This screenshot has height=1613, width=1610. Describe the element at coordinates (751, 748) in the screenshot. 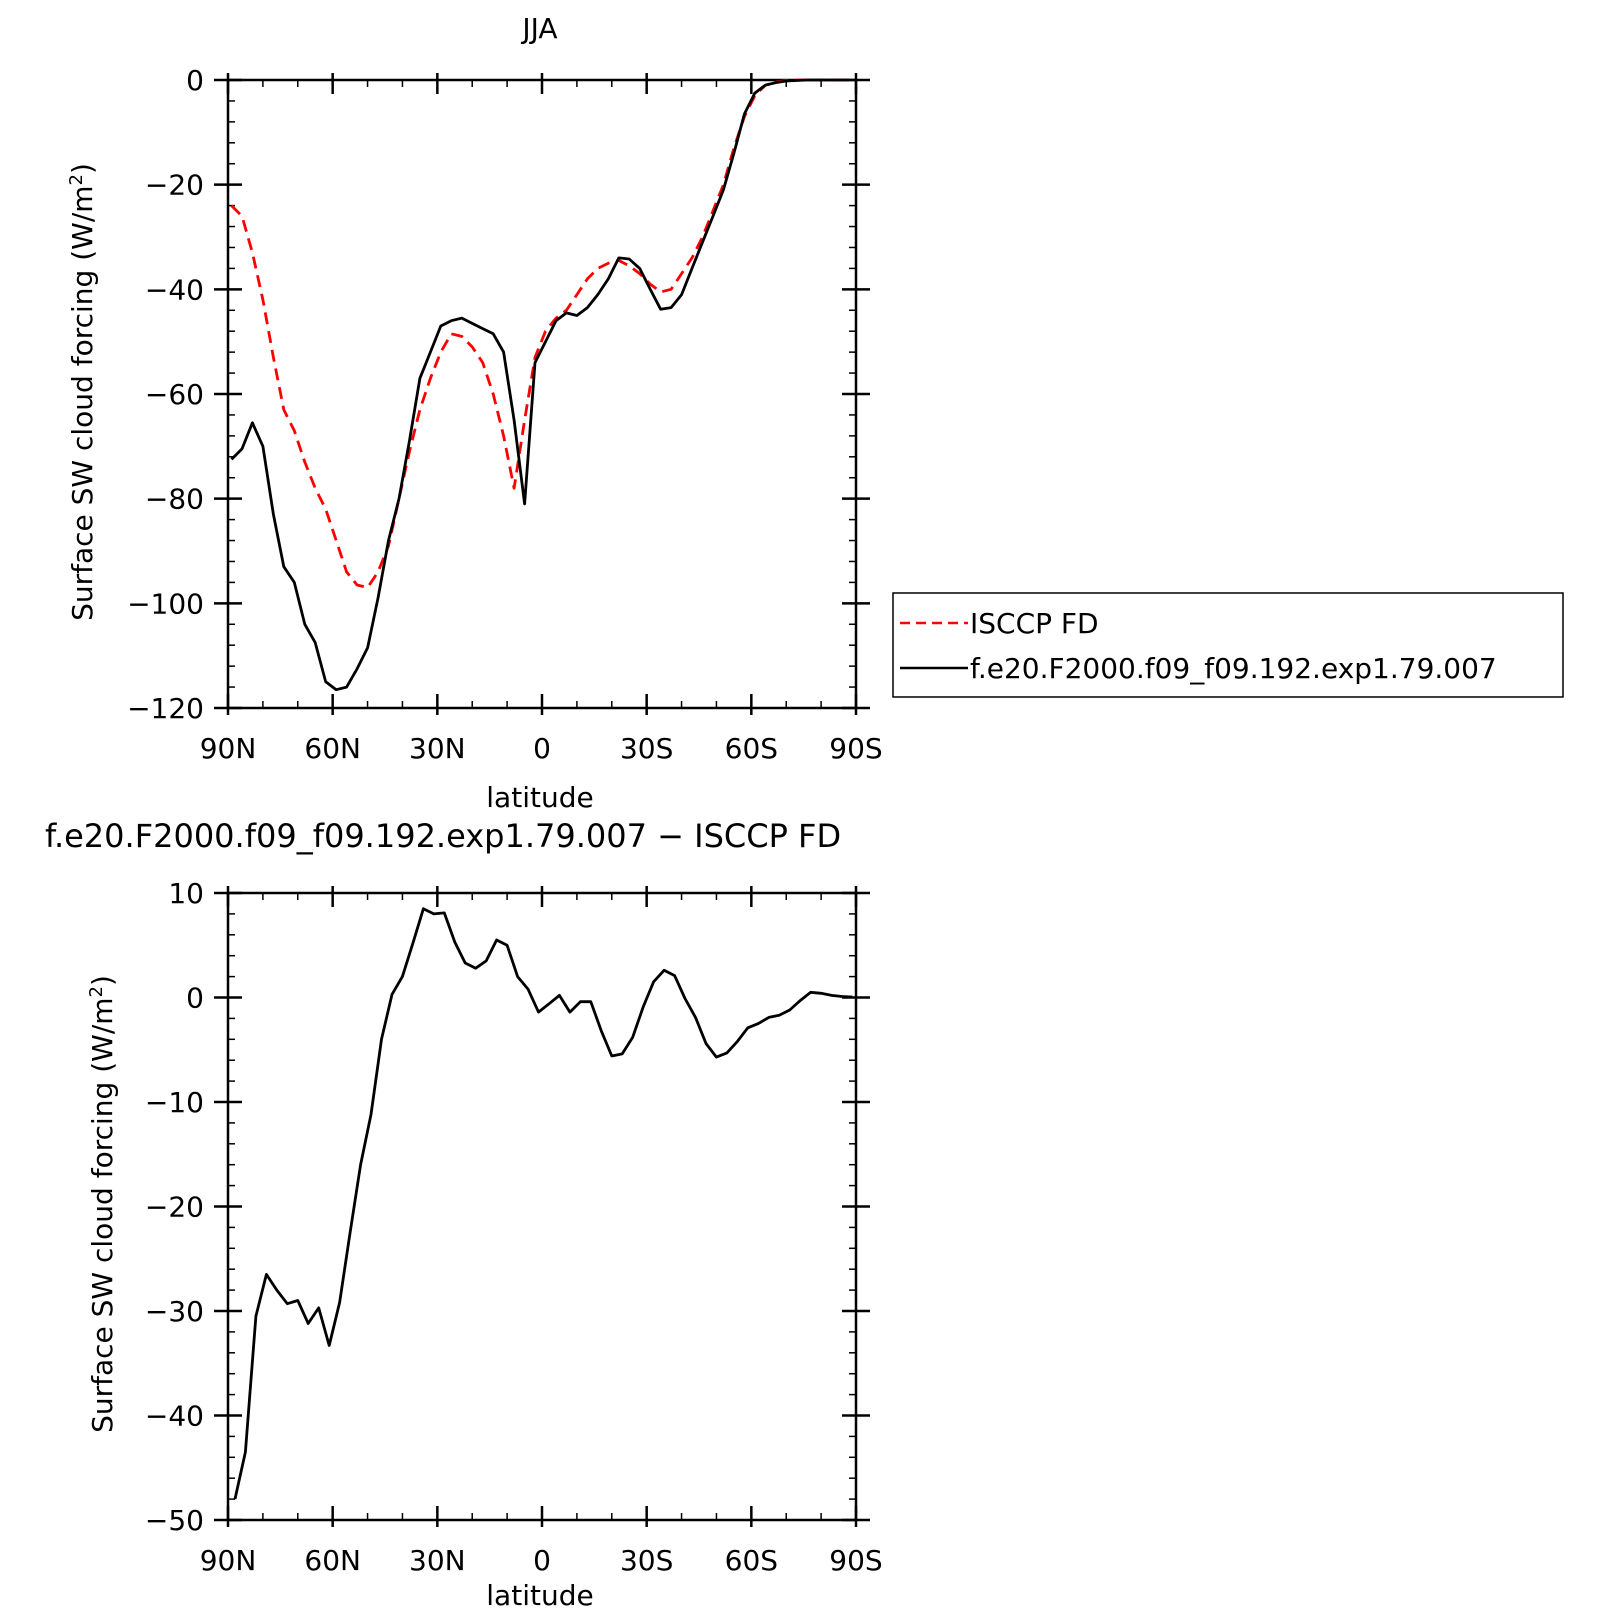

I see `top-x-tick-label: 60S` at that location.